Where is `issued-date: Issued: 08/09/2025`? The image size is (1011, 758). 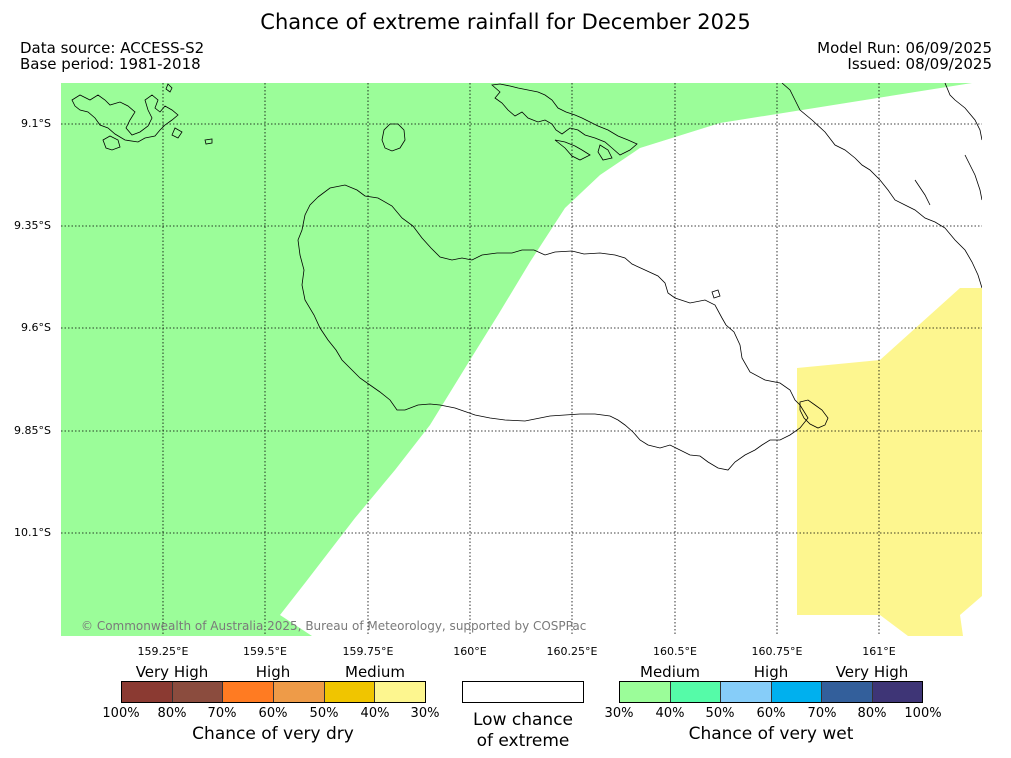 issued-date: Issued: 08/09/2025 is located at coordinates (919, 64).